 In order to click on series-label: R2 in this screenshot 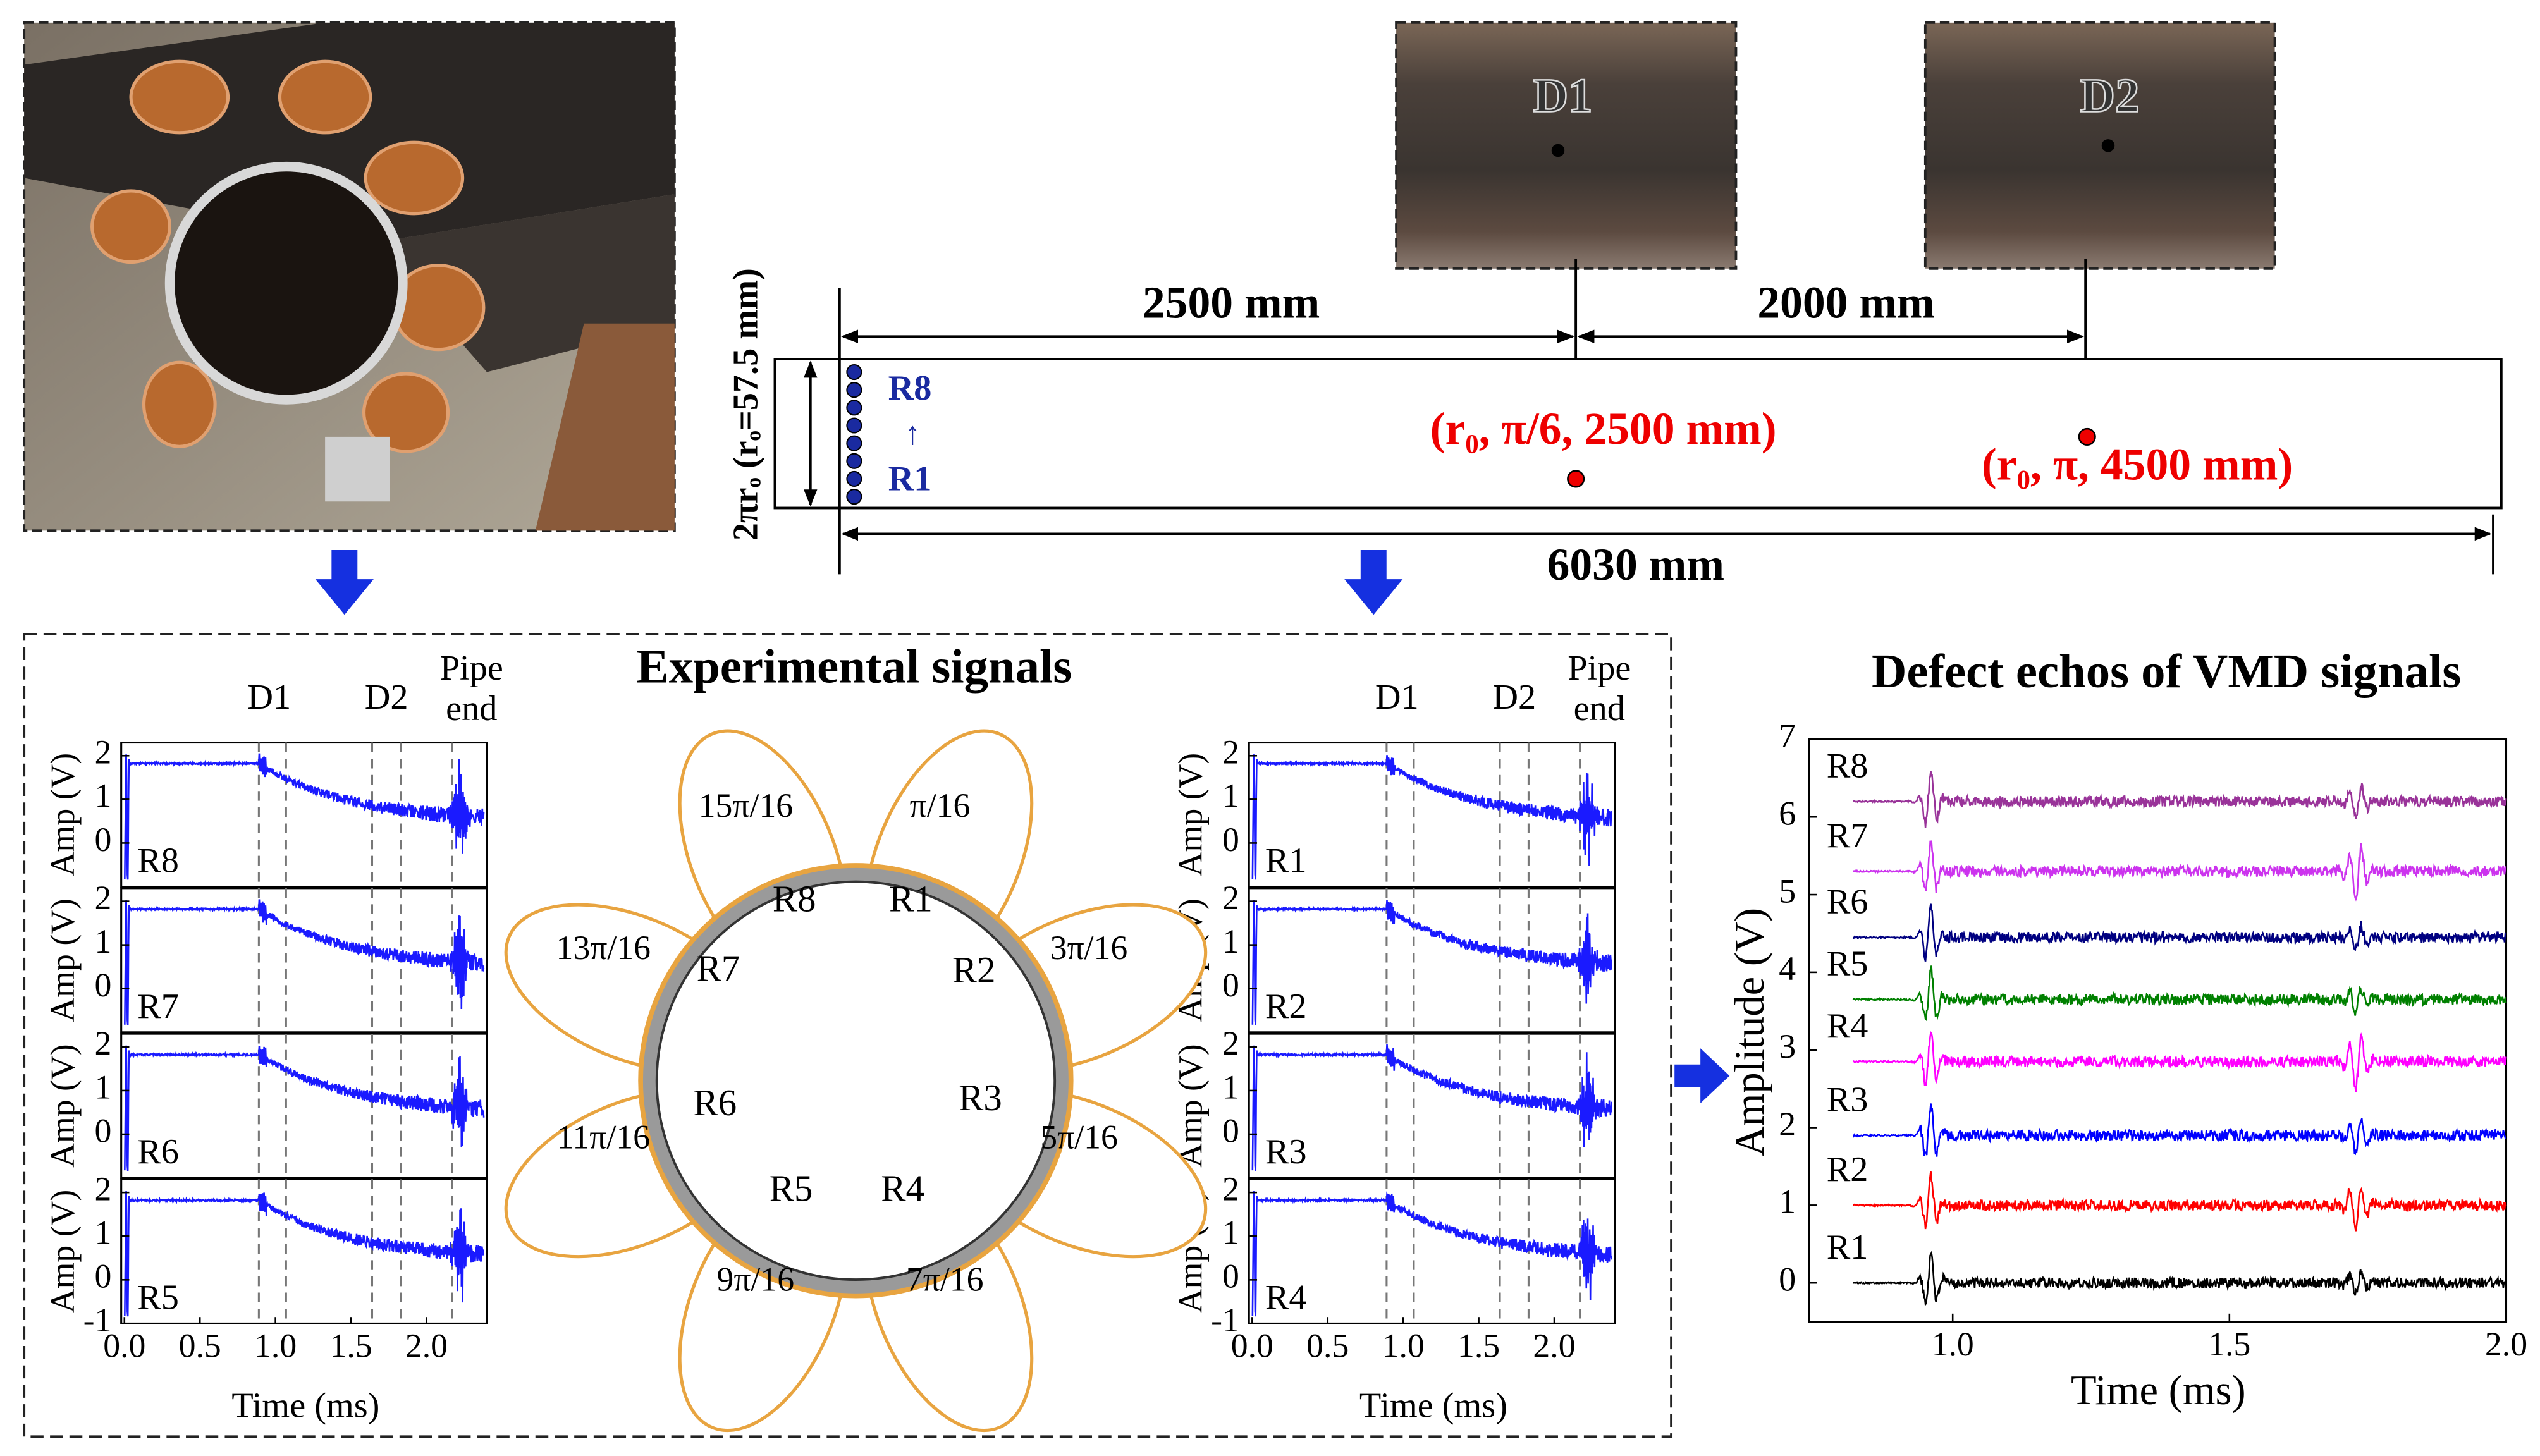, I will do `click(1847, 1169)`.